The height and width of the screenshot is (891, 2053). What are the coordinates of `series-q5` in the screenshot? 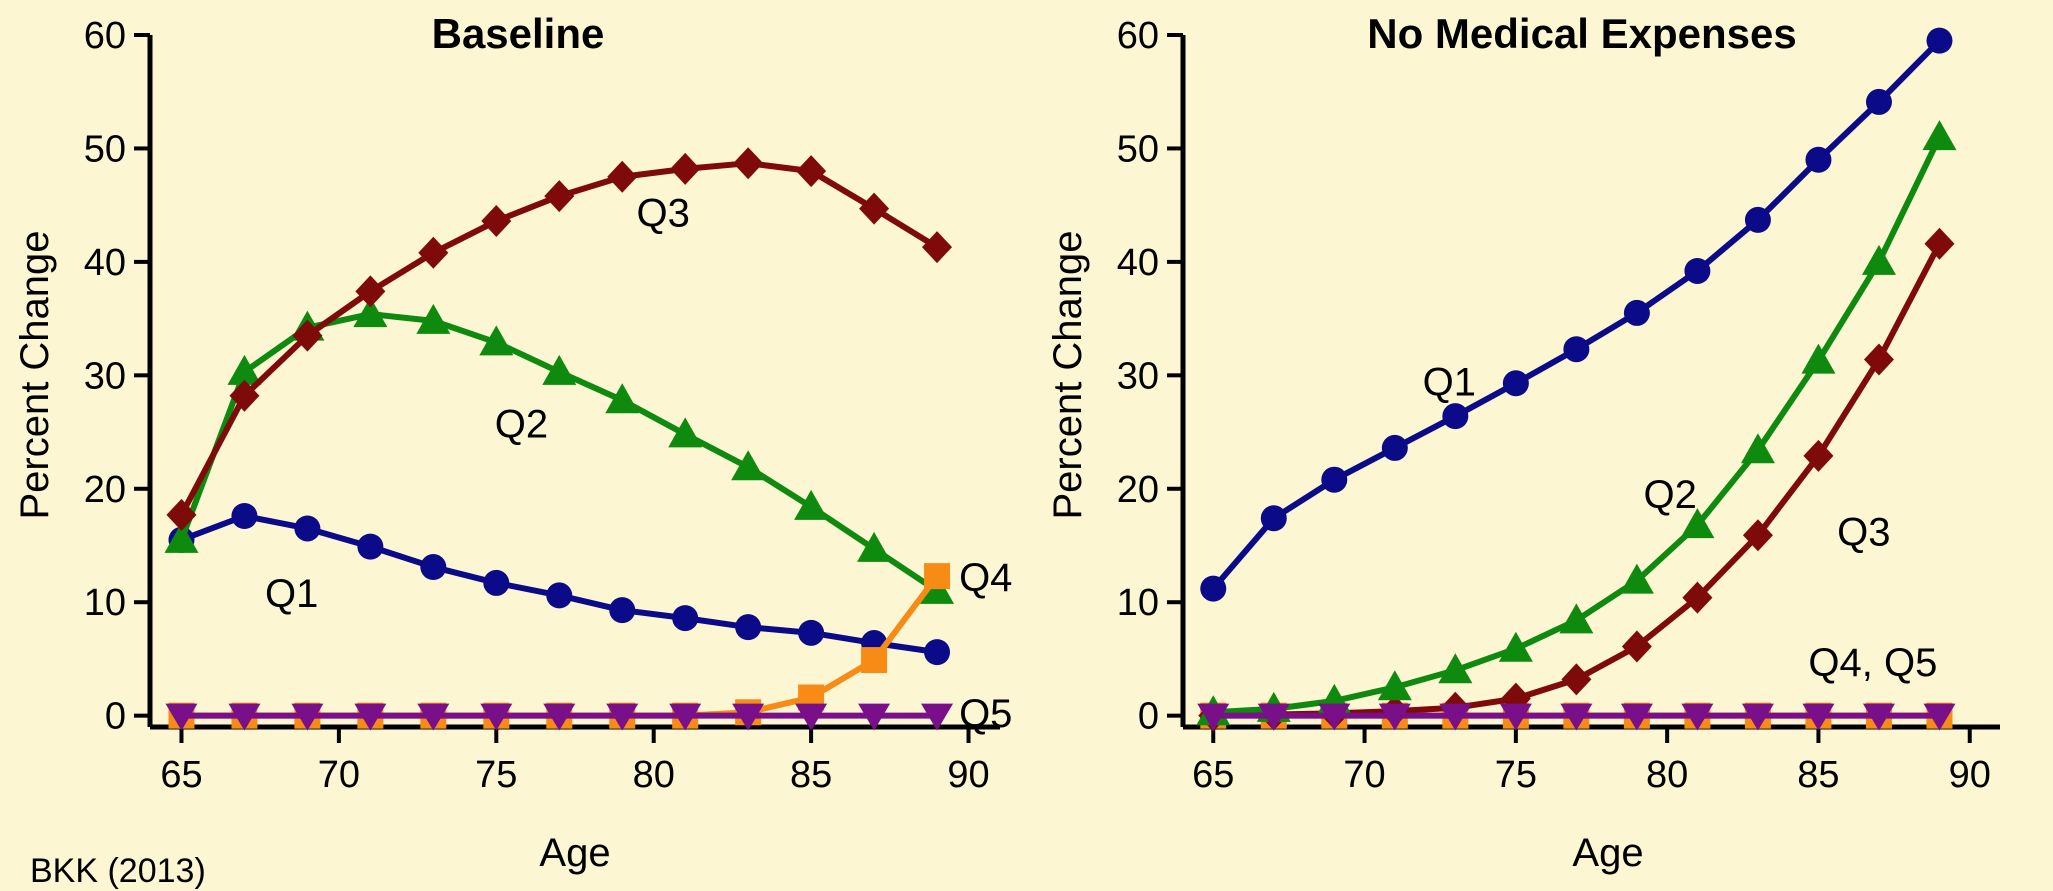 It's located at (1576, 717).